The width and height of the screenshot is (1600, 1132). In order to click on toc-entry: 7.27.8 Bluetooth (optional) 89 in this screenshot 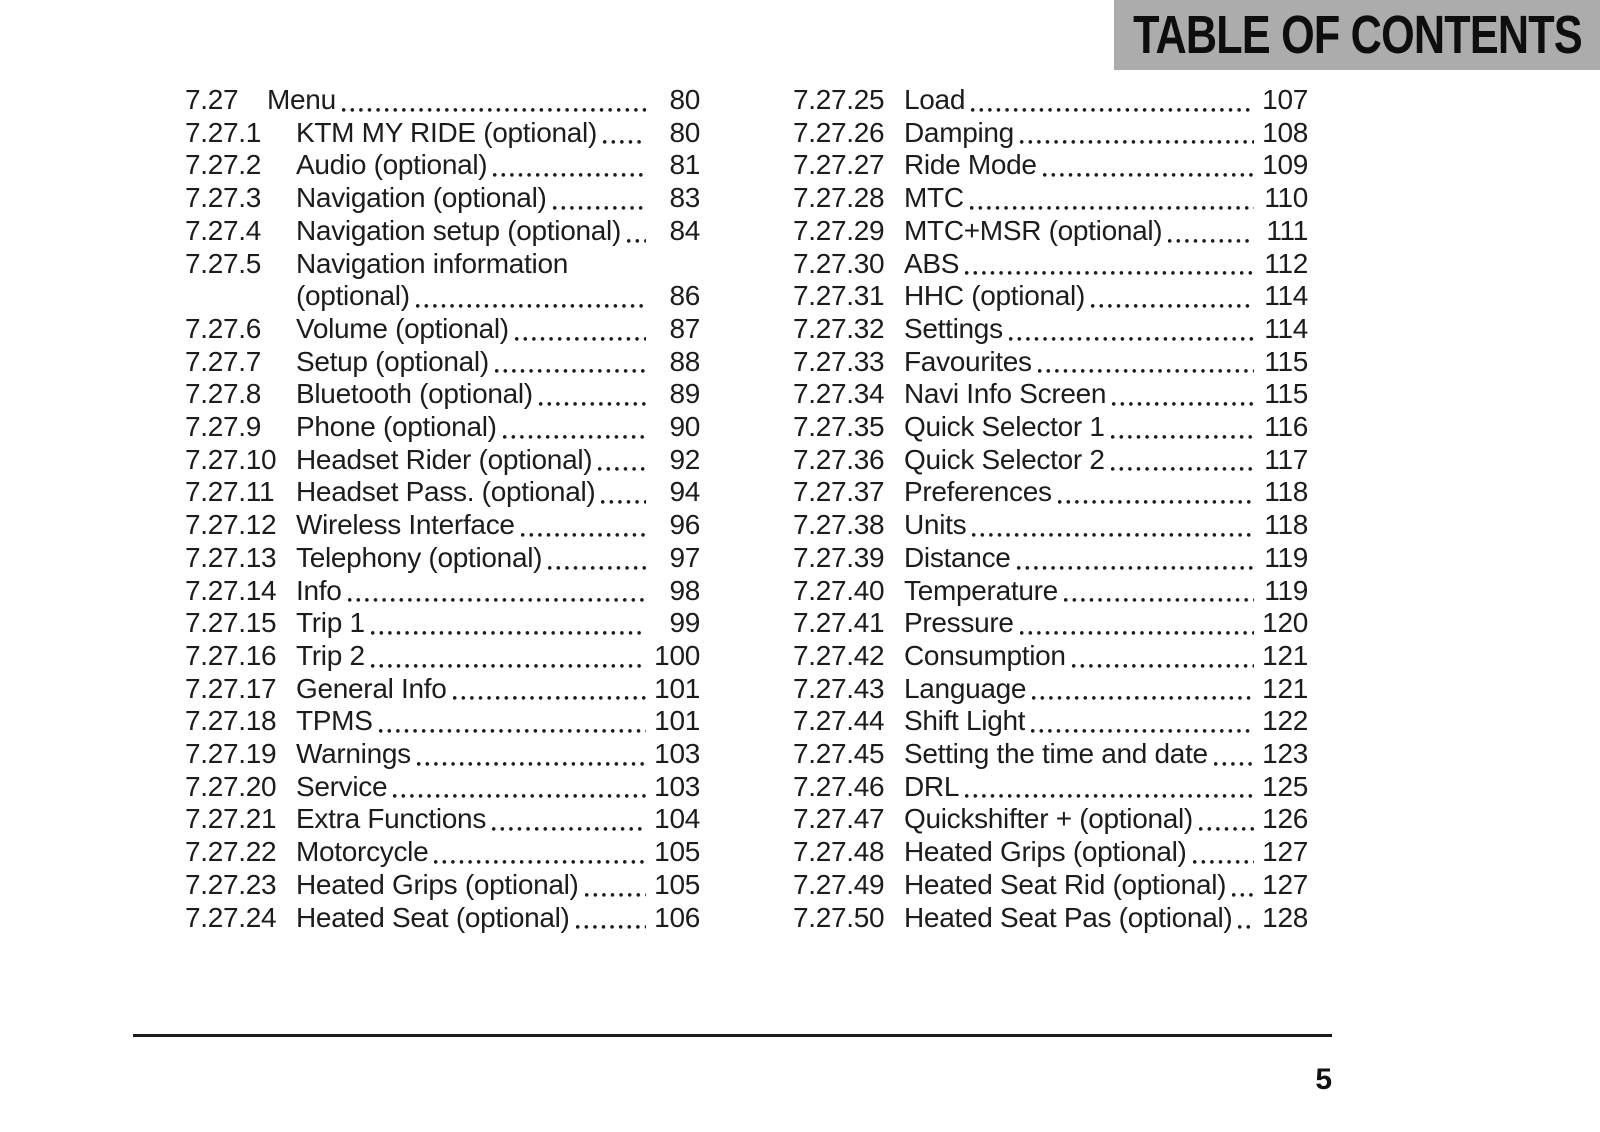, I will do `click(442, 394)`.